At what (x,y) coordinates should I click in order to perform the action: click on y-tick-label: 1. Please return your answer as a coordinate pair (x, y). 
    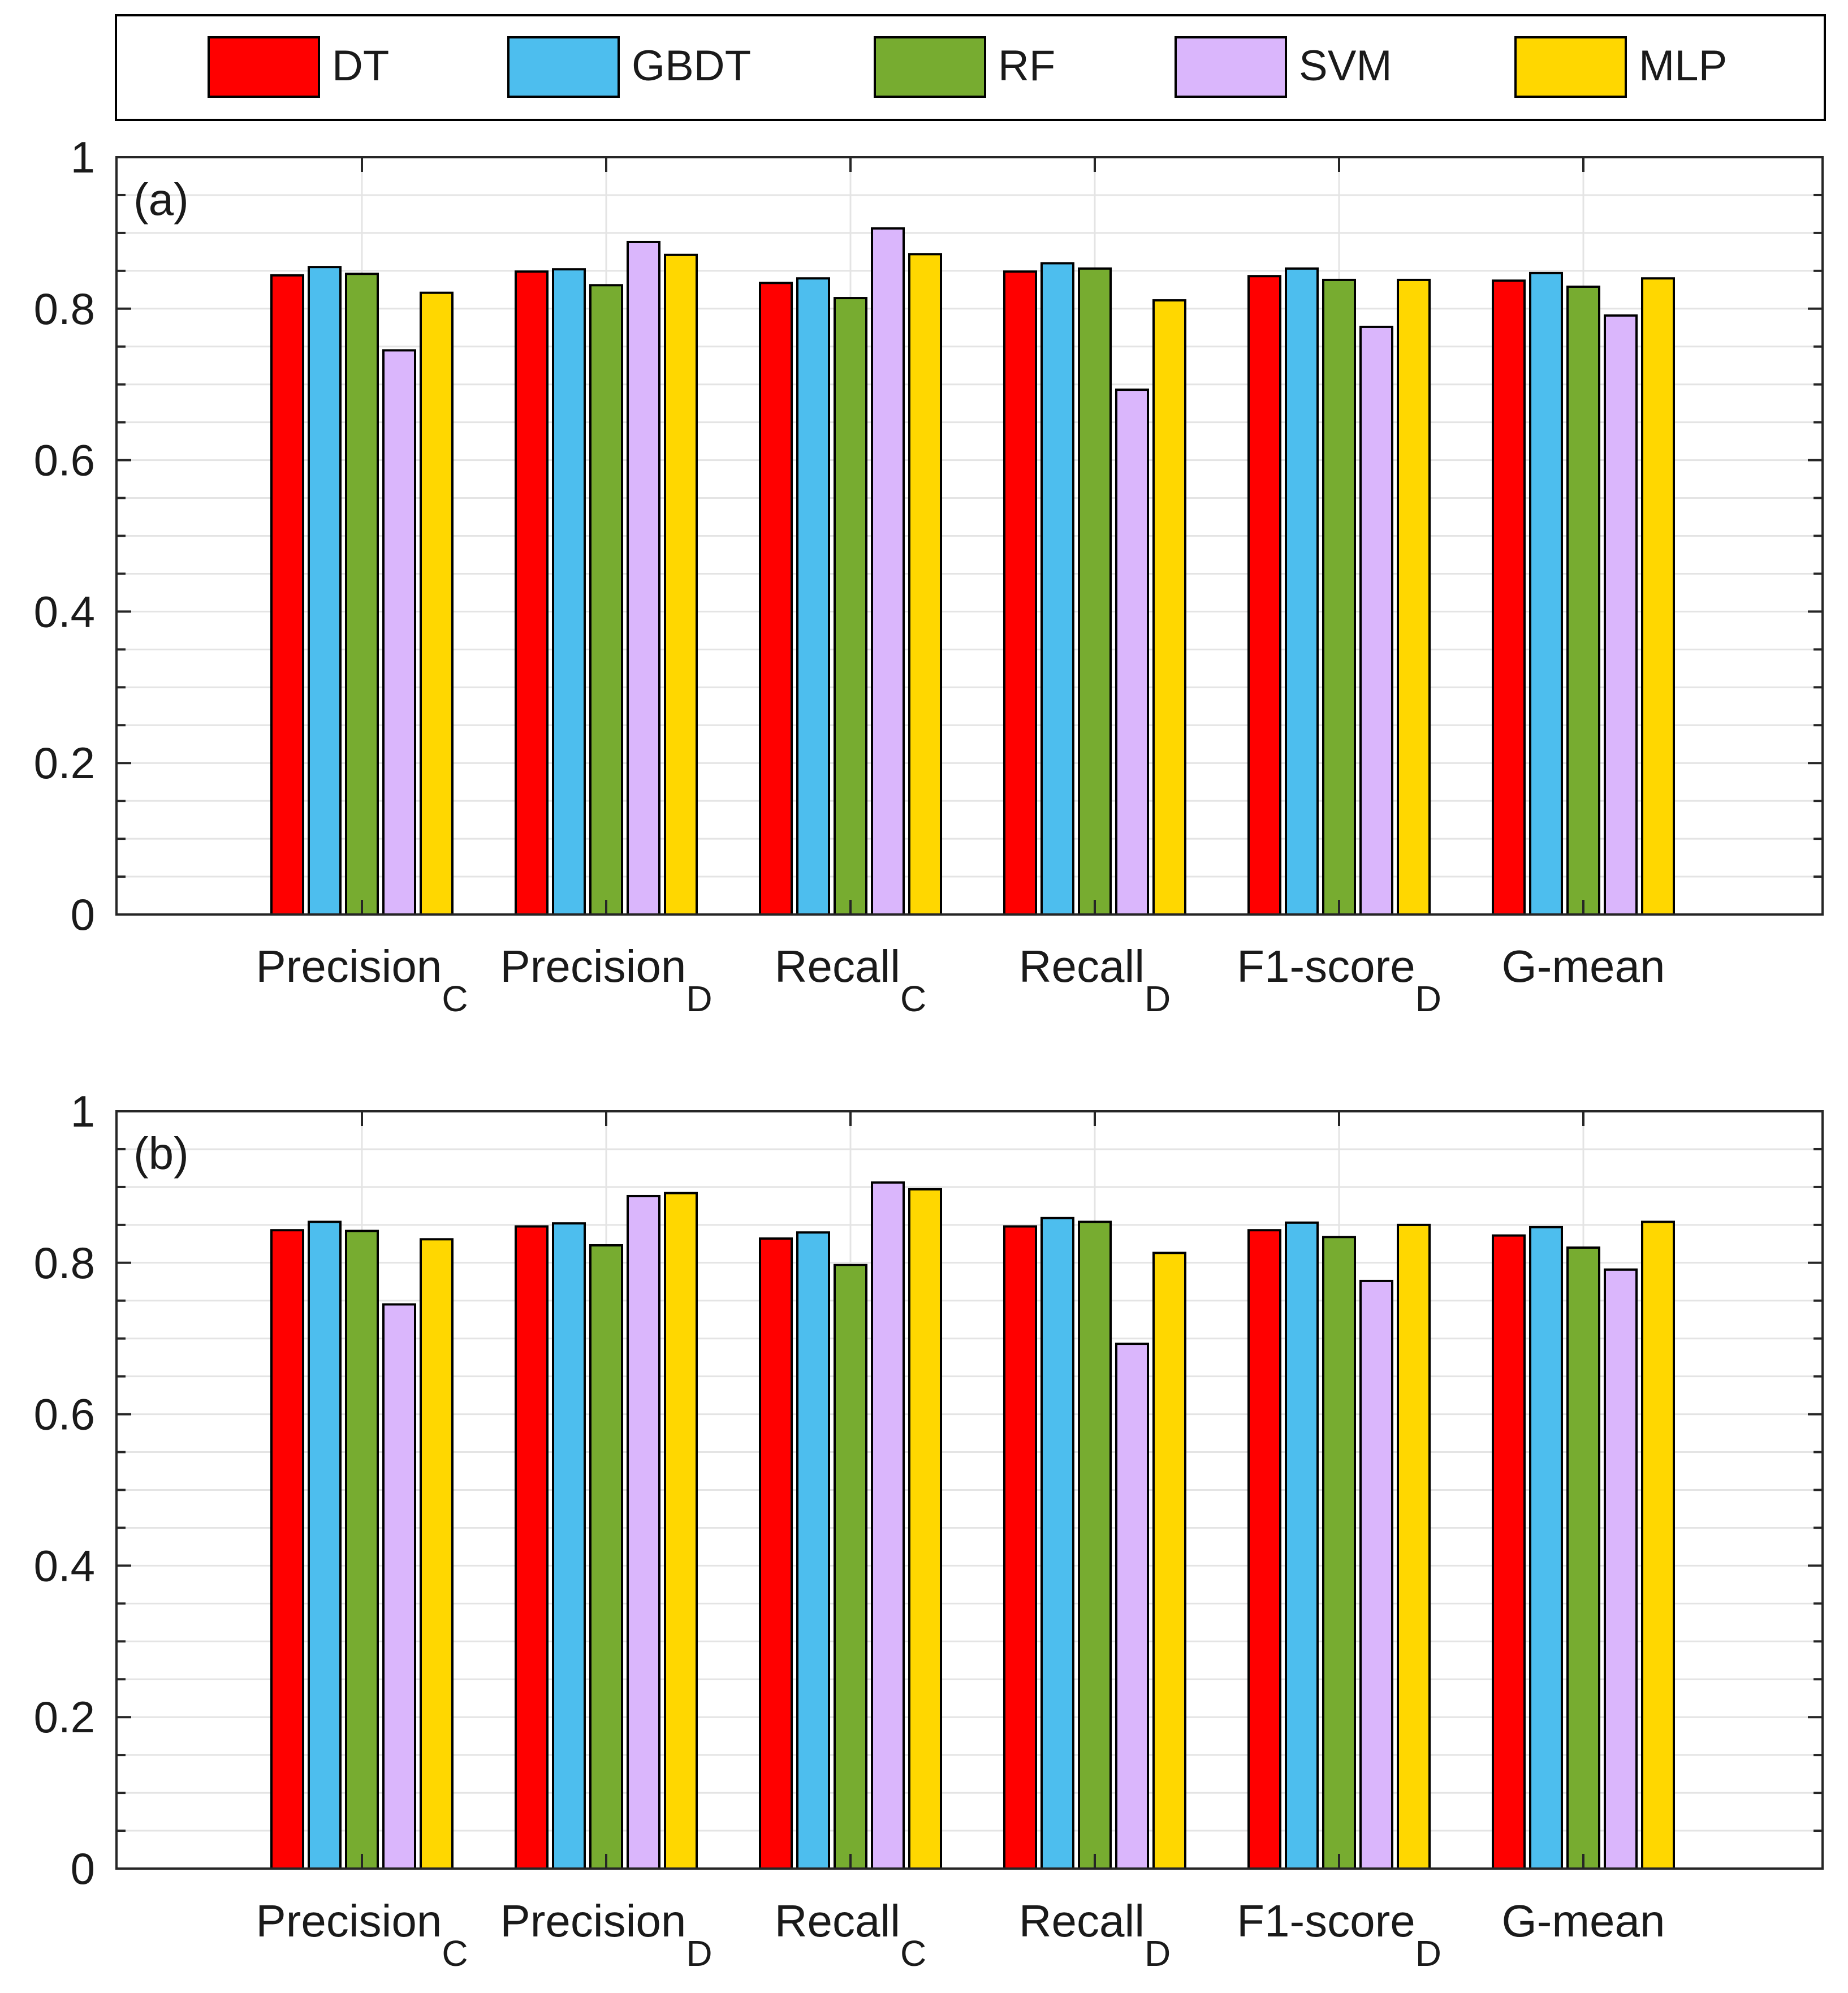
    Looking at the image, I should click on (83, 1111).